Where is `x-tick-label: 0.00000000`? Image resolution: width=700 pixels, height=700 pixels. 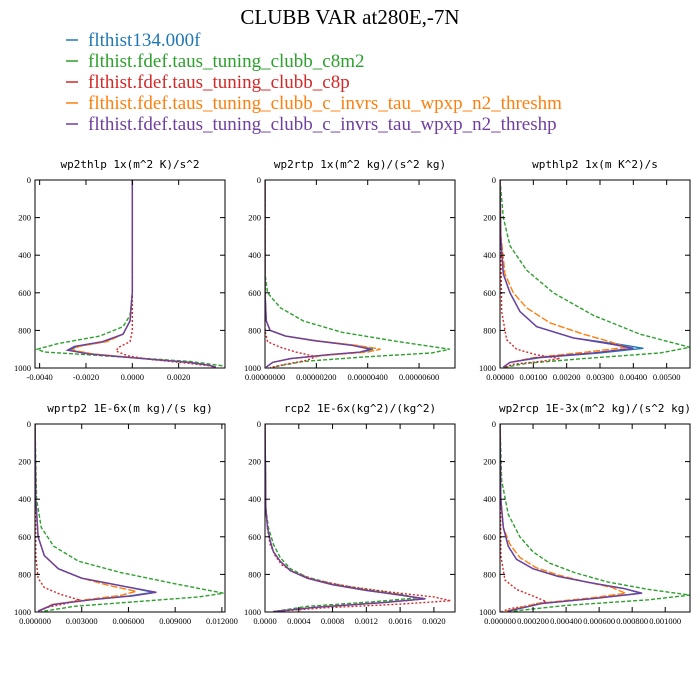 x-tick-label: 0.00000000 is located at coordinates (265, 377).